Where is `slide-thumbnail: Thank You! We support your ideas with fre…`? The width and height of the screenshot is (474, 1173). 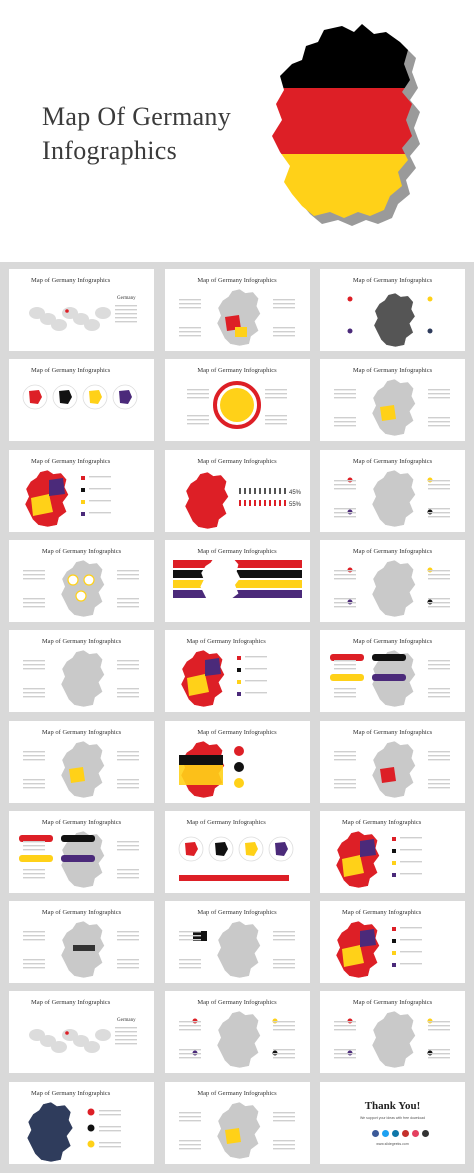 slide-thumbnail: Thank You! We support your ideas with fre… is located at coordinates (392, 1122).